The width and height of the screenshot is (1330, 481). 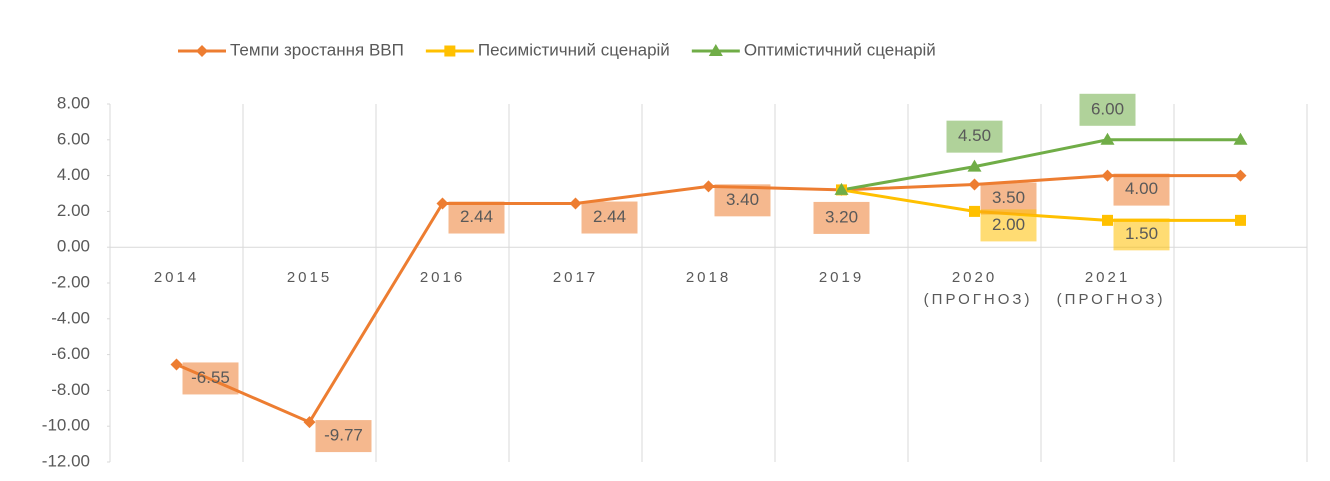 I want to click on legend-item: Темпи зростання ВВП, so click(x=291, y=49).